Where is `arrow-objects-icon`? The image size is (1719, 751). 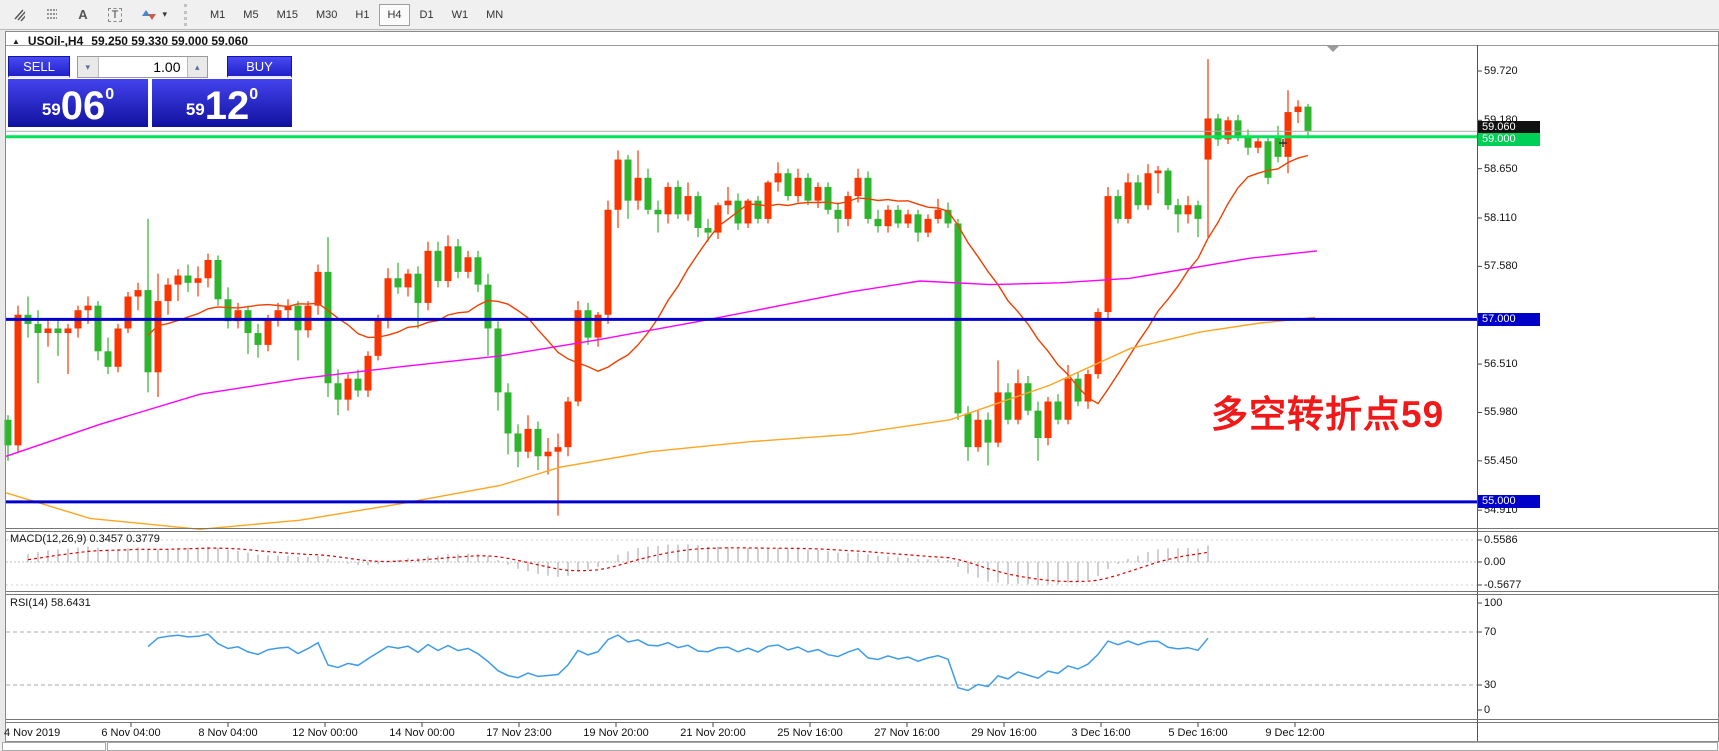
arrow-objects-icon is located at coordinates (149, 14).